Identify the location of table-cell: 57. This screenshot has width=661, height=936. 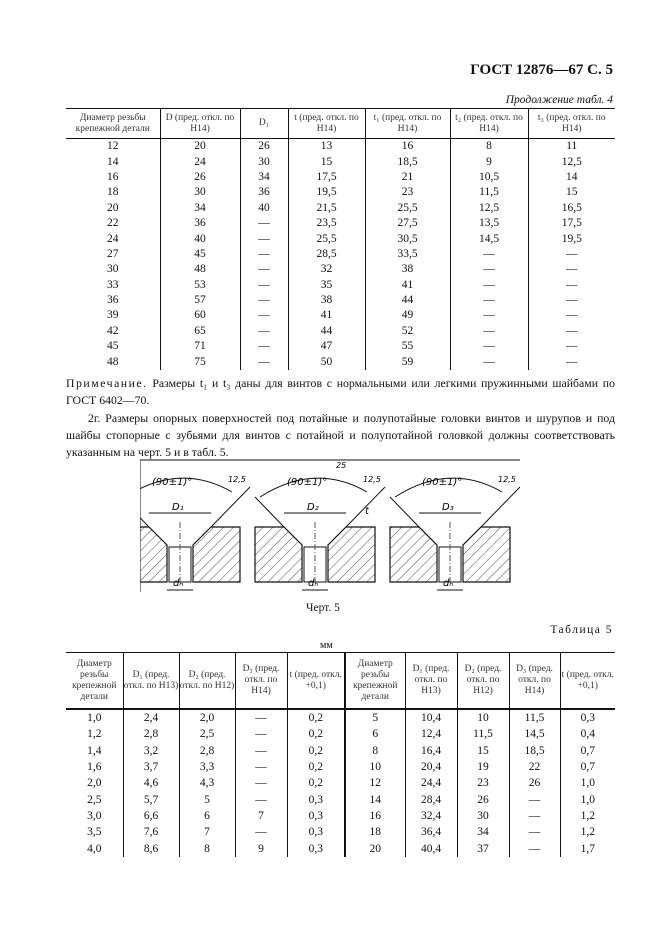
(199, 300).